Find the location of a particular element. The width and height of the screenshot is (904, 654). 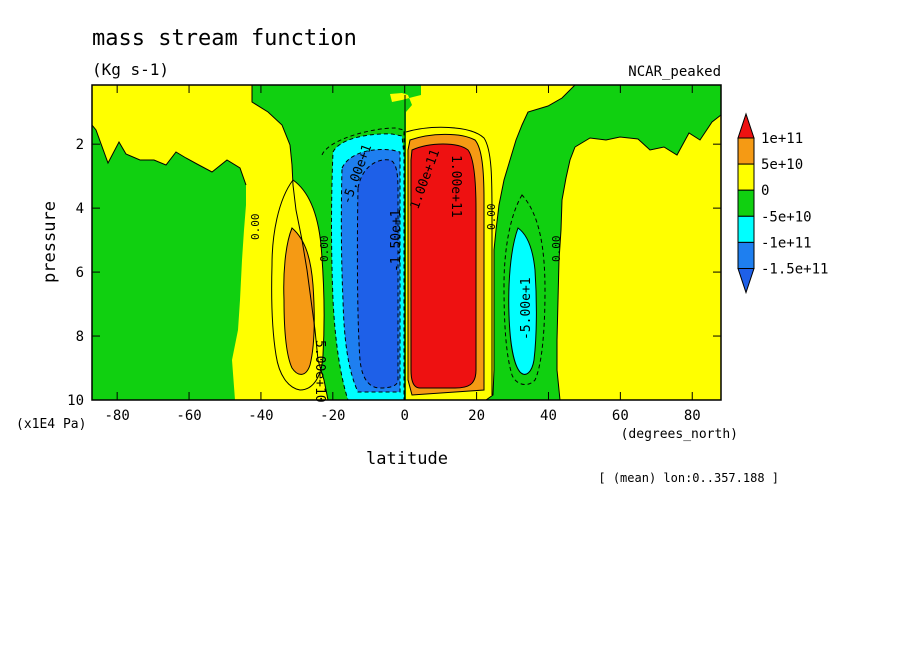

colorbar: 1e+11 5e+10 0 -5e+10 -1e+11 -1.5e+11 is located at coordinates (782, 203).